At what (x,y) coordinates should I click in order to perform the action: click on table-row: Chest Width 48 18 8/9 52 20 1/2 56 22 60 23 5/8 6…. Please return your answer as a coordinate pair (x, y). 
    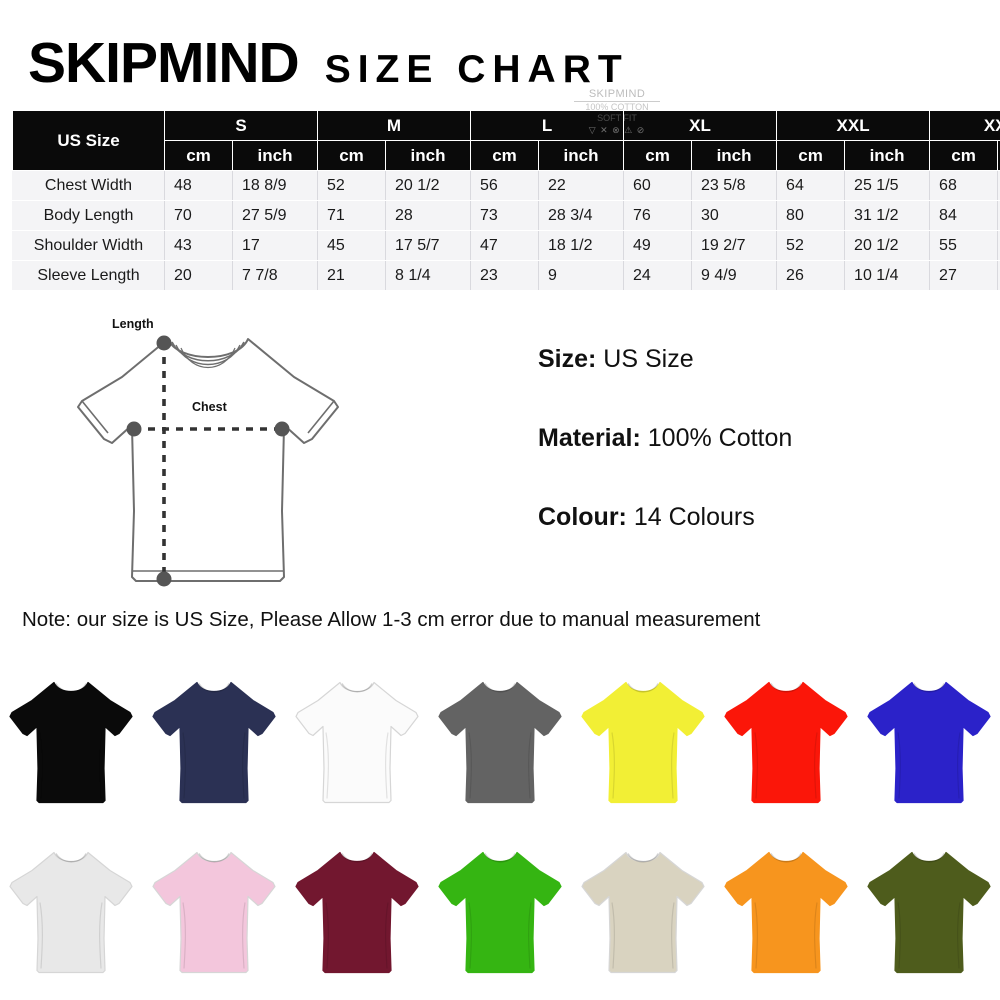
    Looking at the image, I should click on (506, 185).